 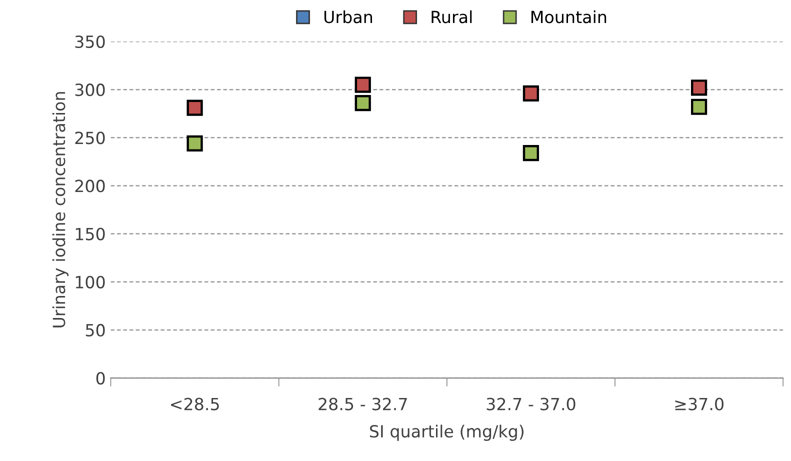 What do you see at coordinates (90, 138) in the screenshot?
I see `y-tick-label: 250` at bounding box center [90, 138].